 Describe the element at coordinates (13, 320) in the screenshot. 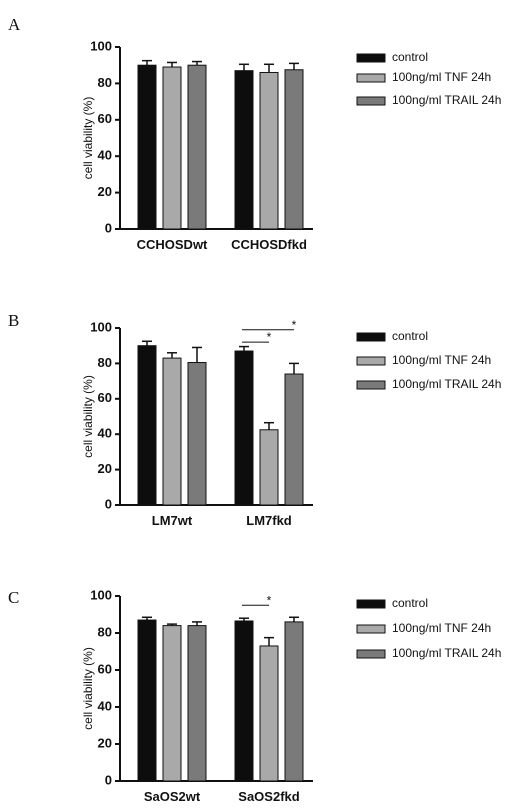

I see `panel-letter: B` at that location.